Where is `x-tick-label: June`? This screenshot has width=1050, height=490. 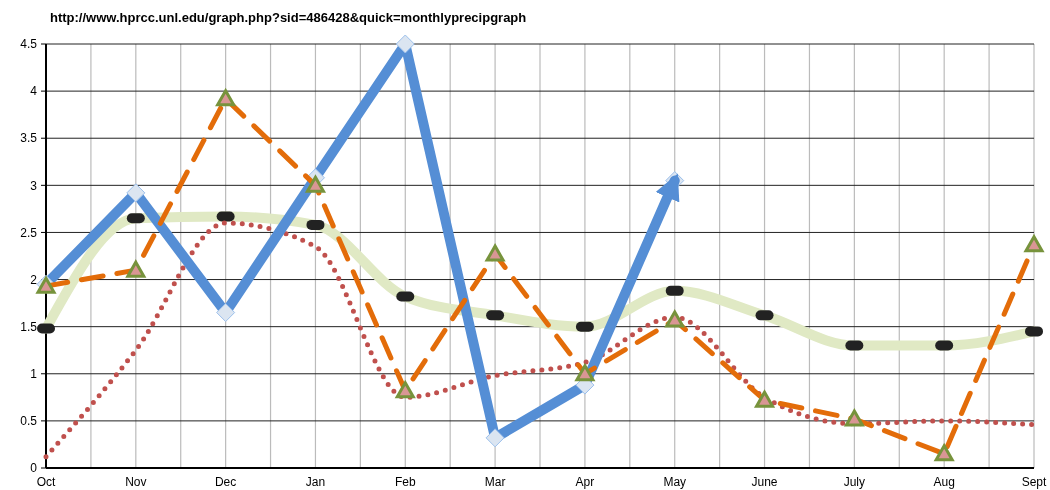 x-tick-label: June is located at coordinates (764, 482).